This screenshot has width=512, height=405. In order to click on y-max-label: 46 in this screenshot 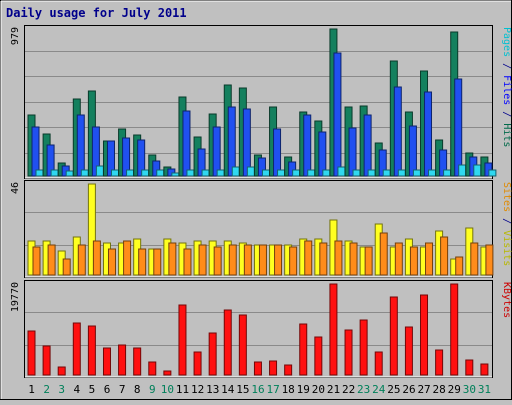, I will do `click(15, 188)`.